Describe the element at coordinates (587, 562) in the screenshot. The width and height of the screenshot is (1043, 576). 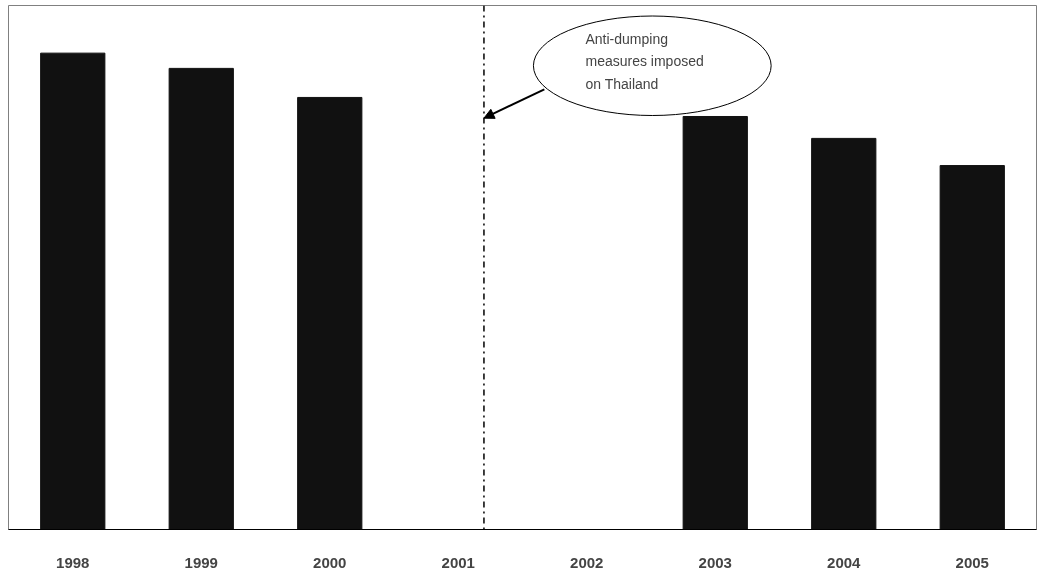
I see `x-tick-label: 2002` at that location.